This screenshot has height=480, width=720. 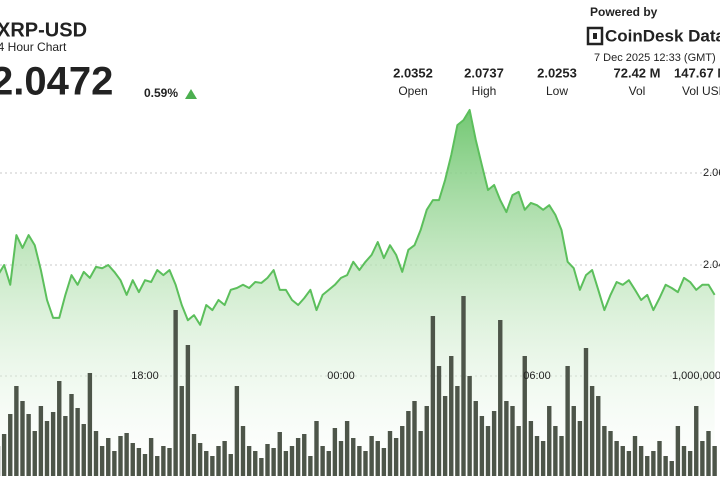 I want to click on up-arrow, so click(x=191, y=94).